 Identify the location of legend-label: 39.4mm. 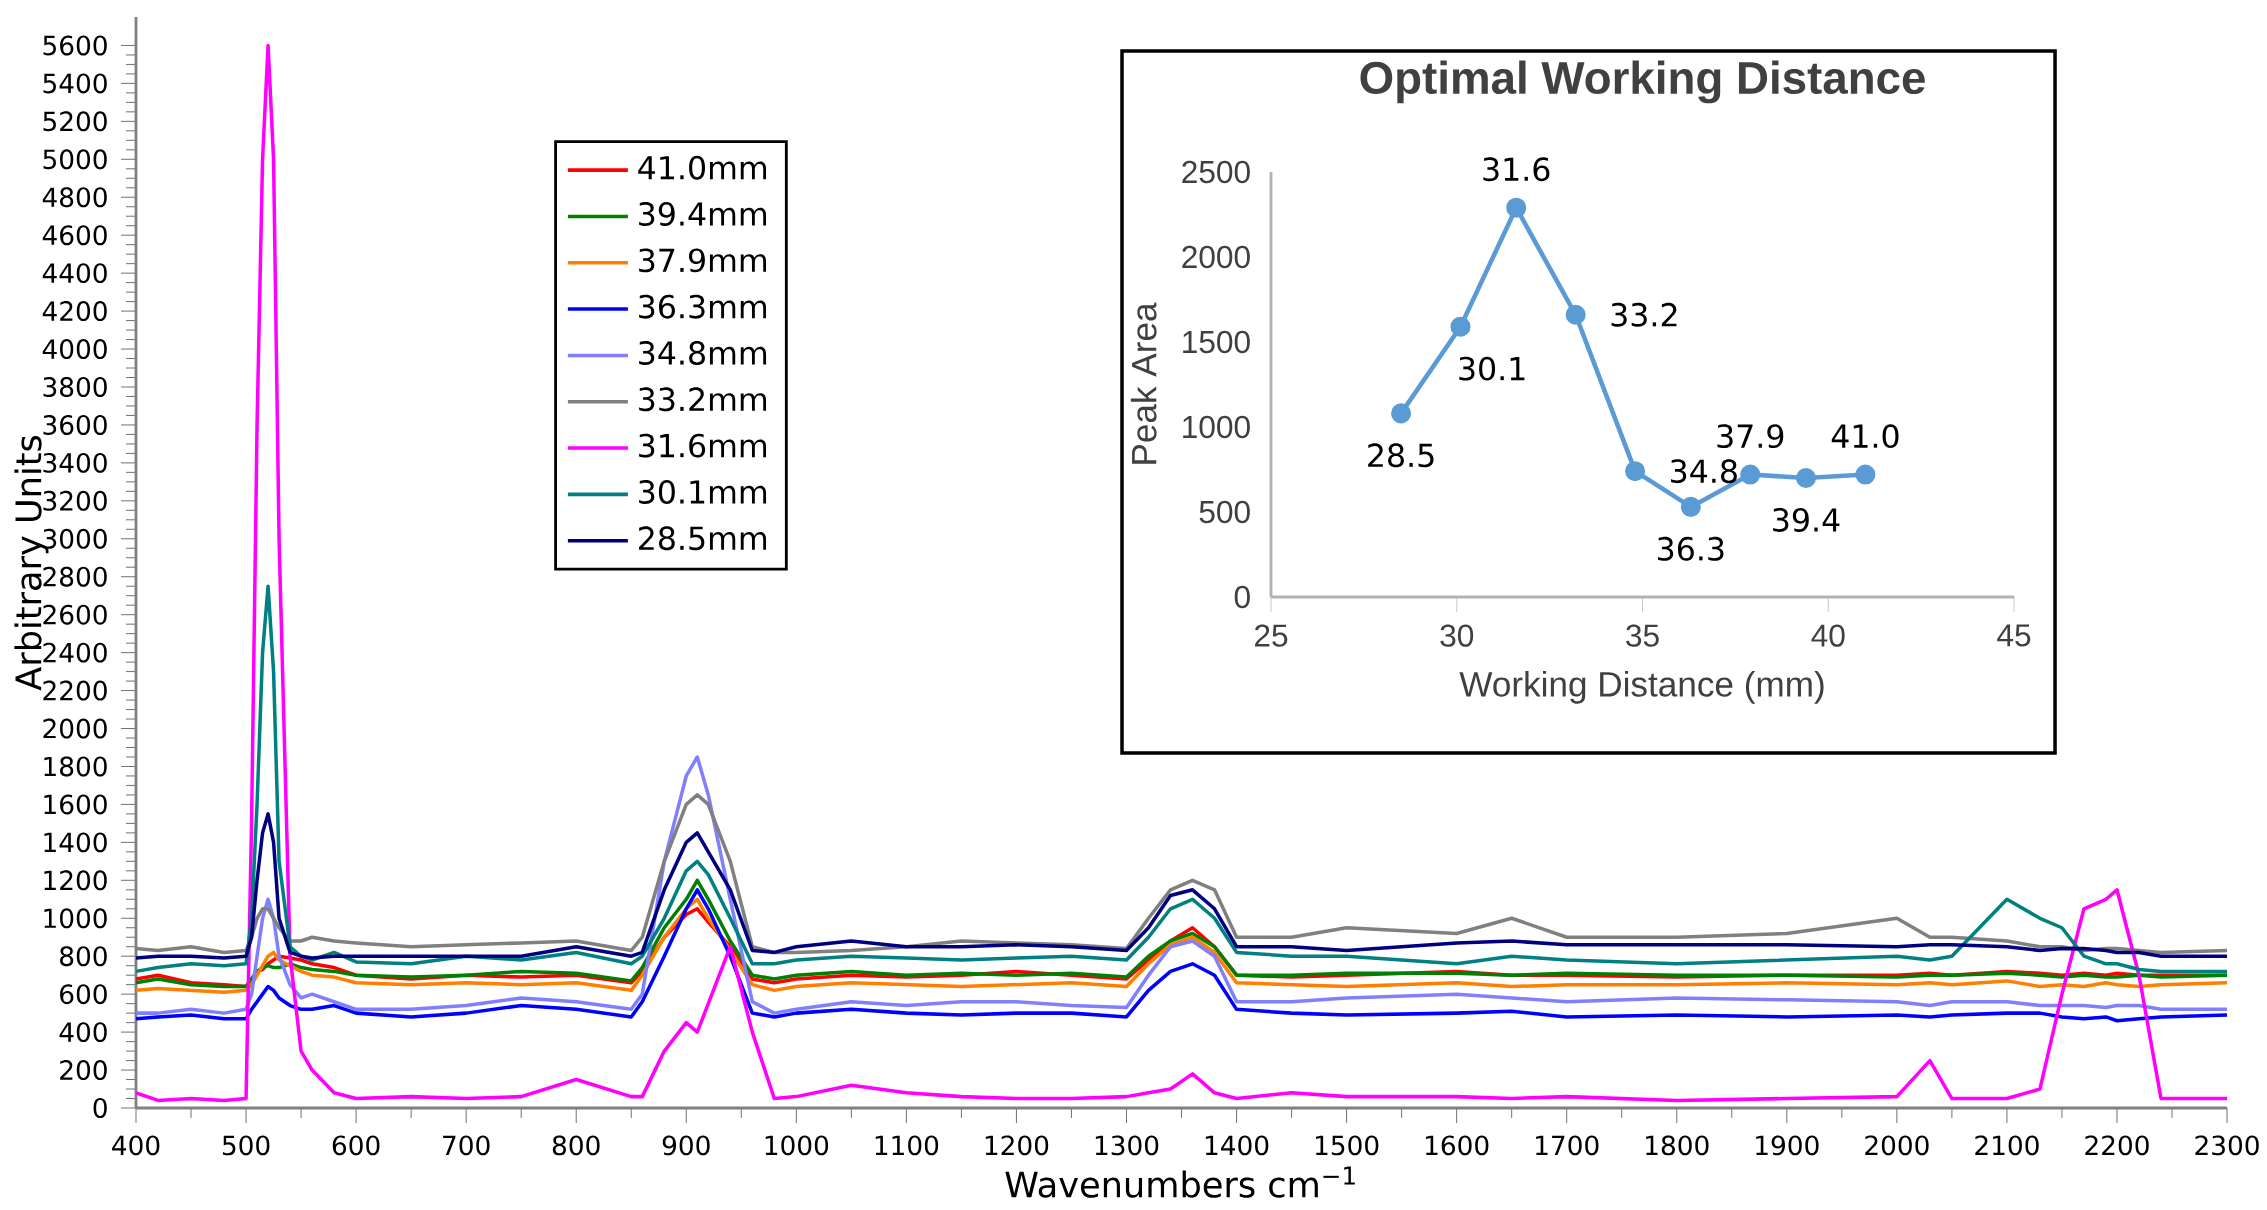
(703, 214).